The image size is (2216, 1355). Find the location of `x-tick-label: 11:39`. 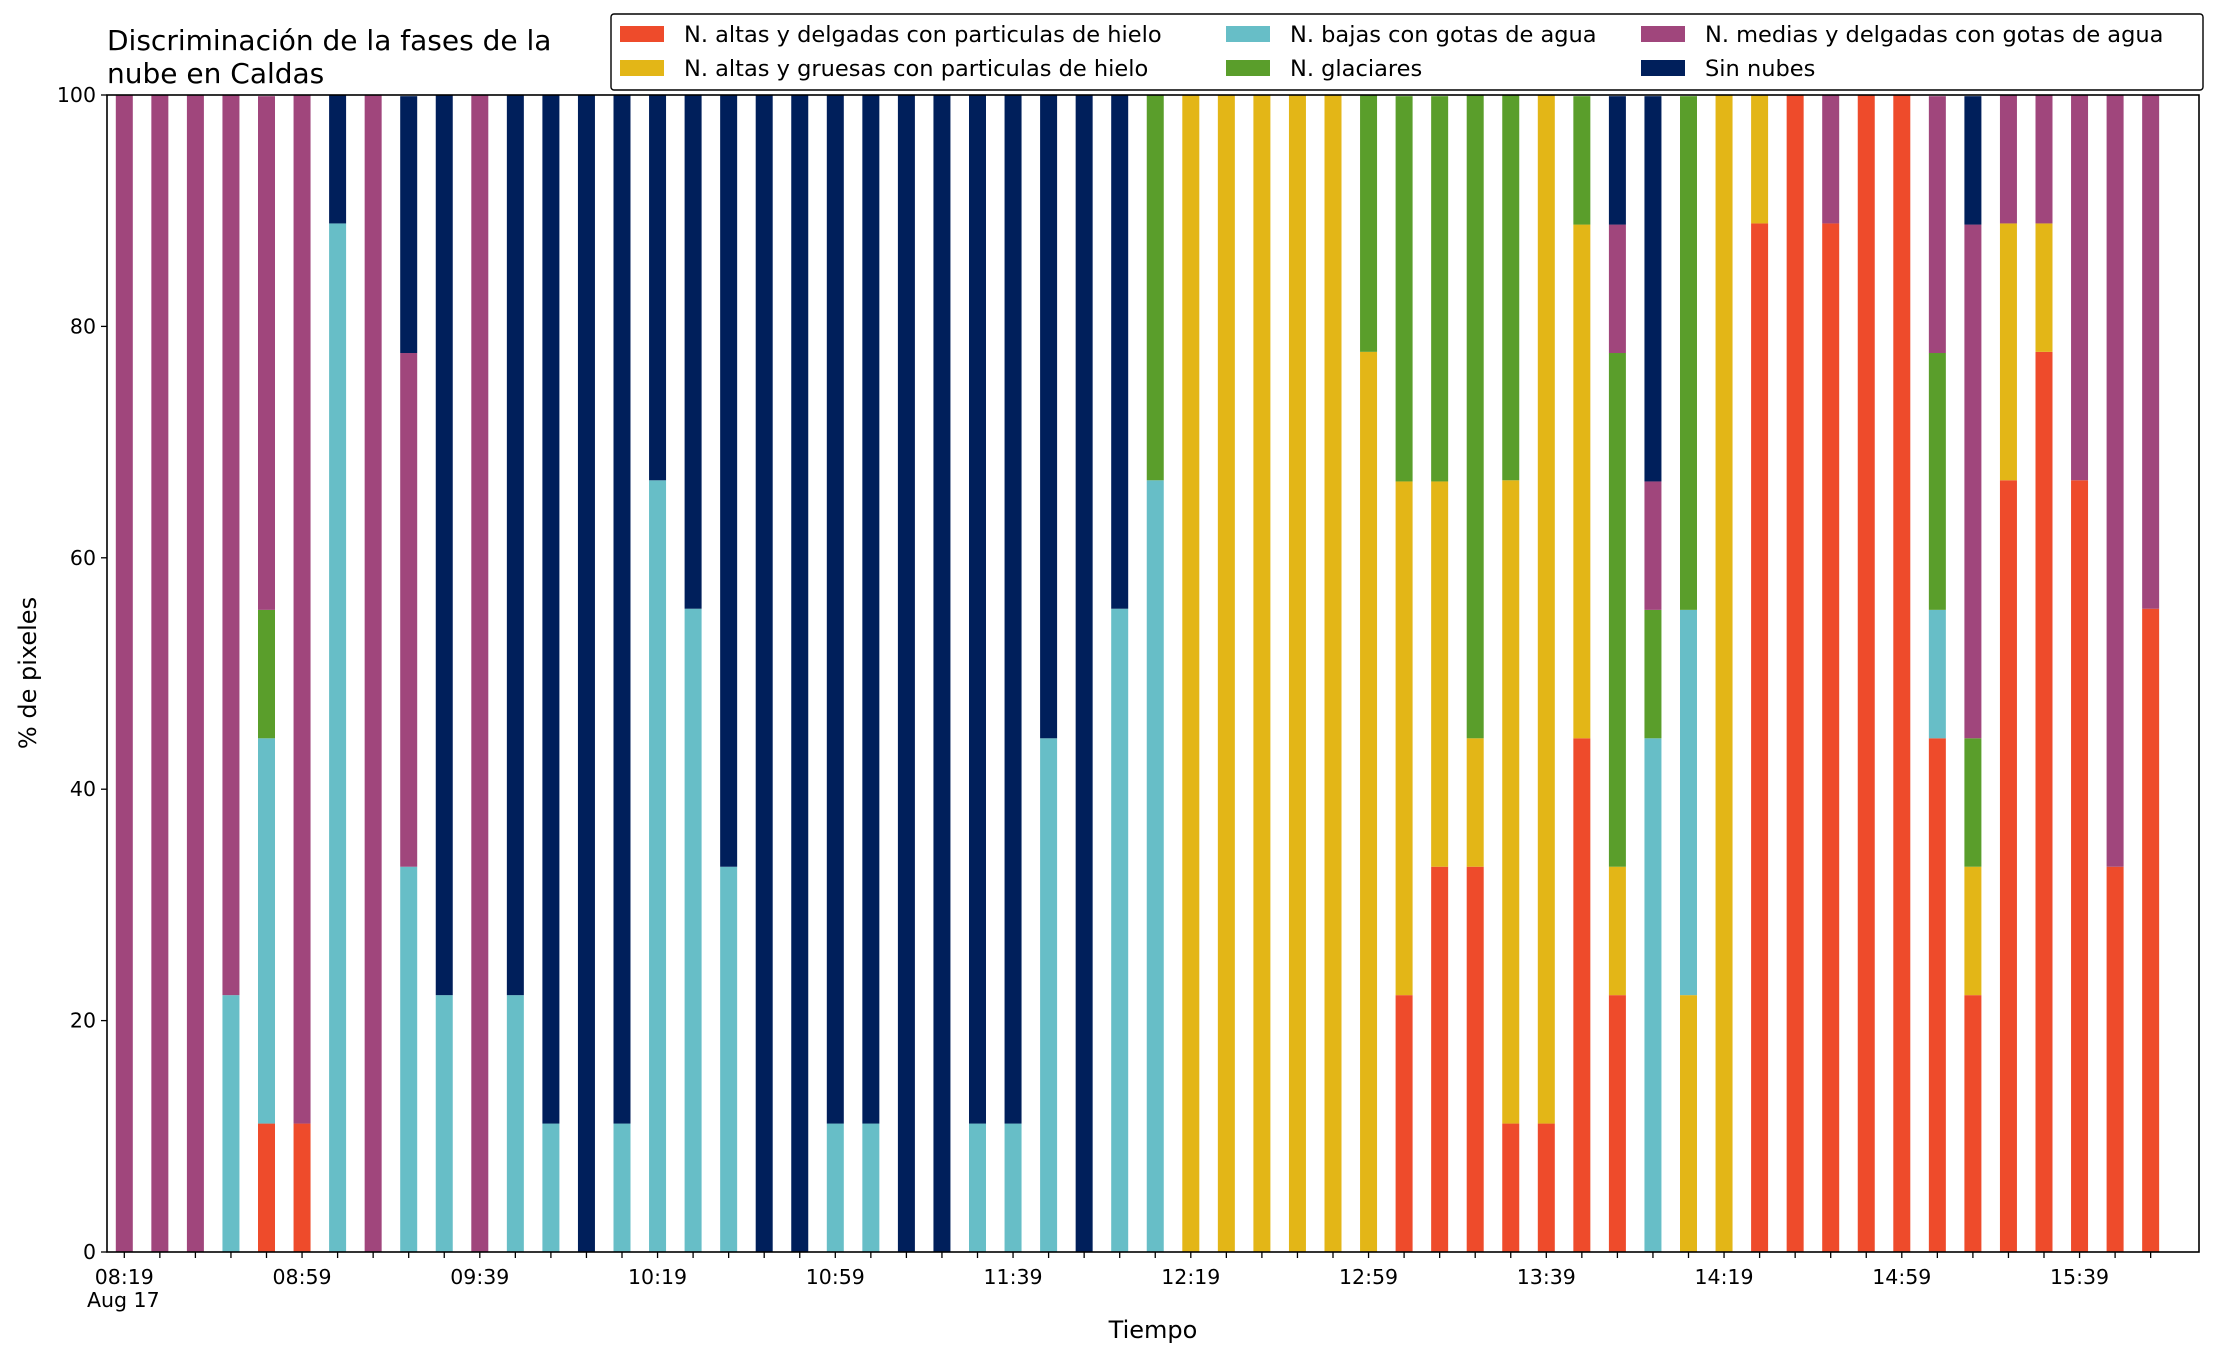

x-tick-label: 11:39 is located at coordinates (1013, 1277).